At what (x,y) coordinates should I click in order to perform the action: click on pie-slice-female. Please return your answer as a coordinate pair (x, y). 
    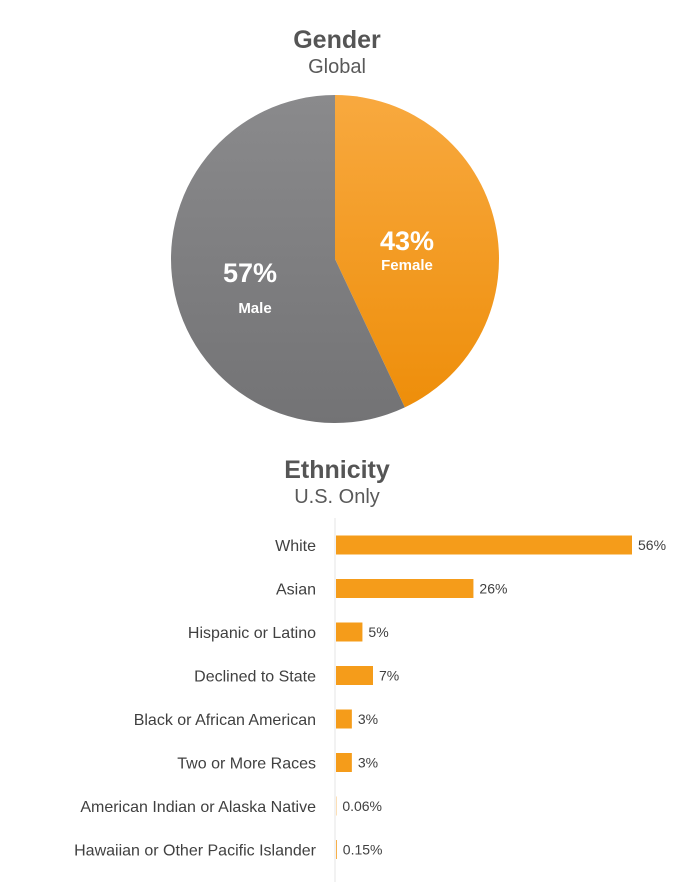
    Looking at the image, I should click on (417, 251).